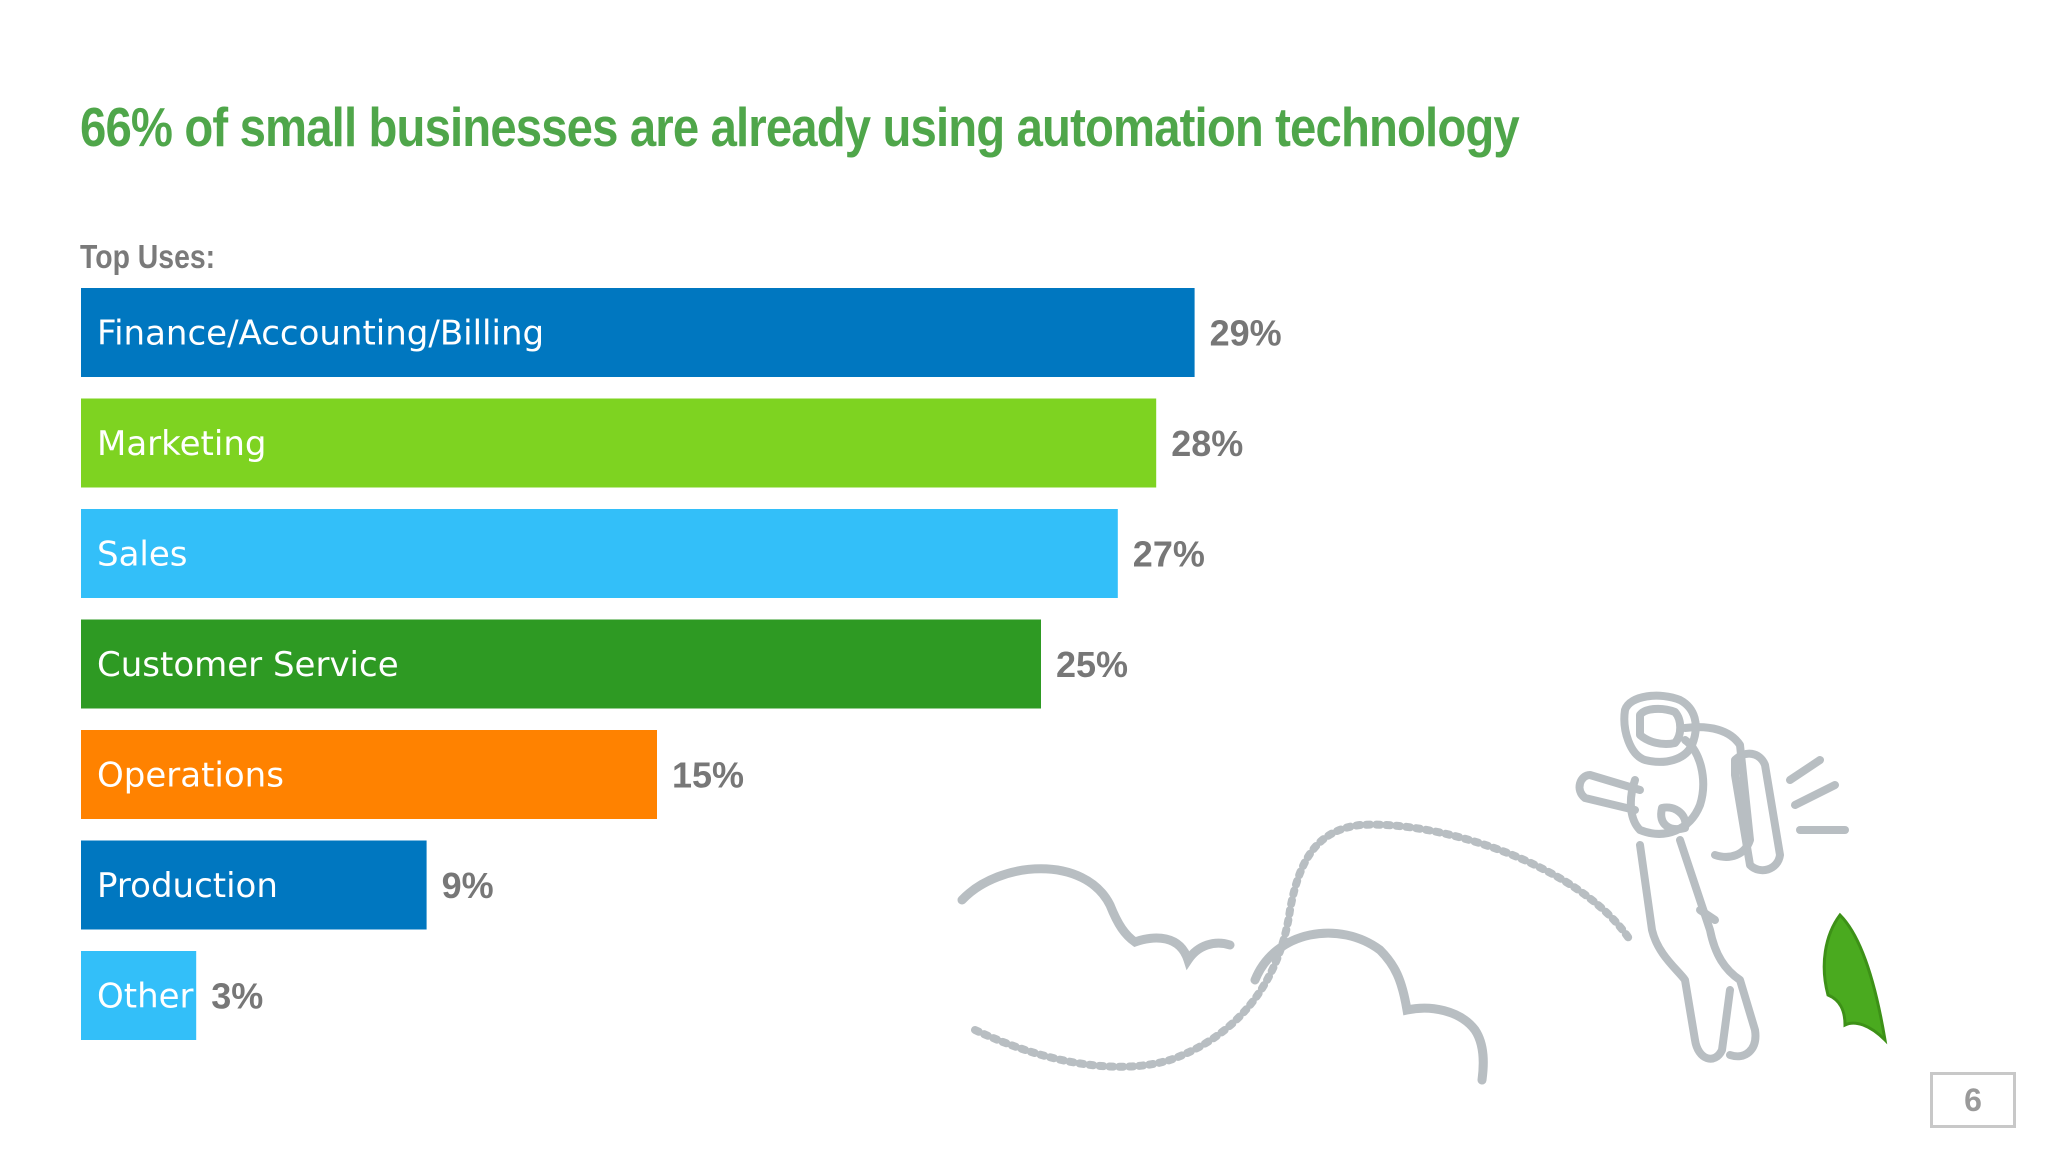 The height and width of the screenshot is (1152, 2048). Describe the element at coordinates (187, 886) in the screenshot. I see `bar-category-label: Production` at that location.